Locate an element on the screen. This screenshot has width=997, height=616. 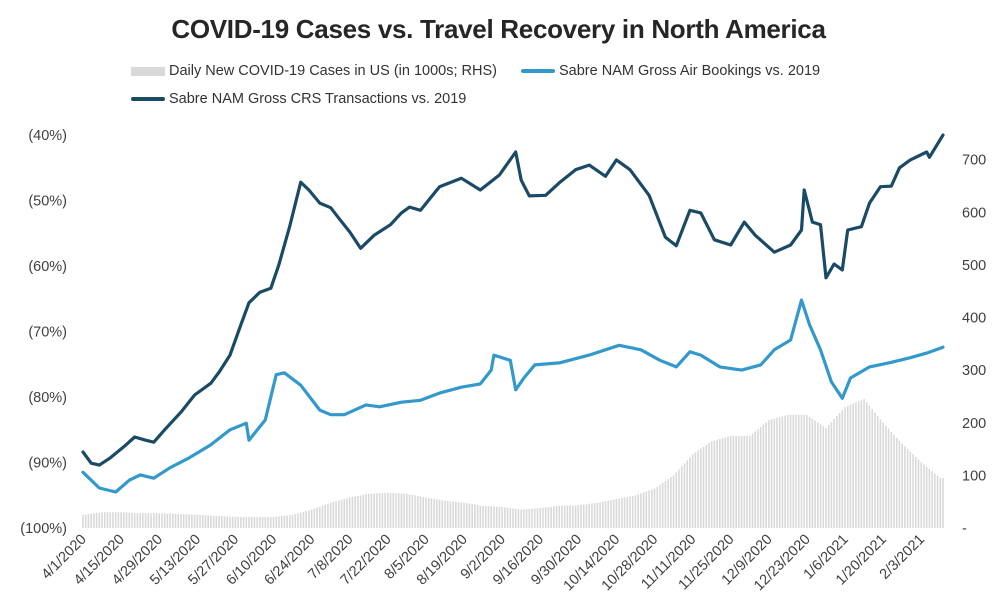
y-right-tick-label: 700 is located at coordinates (974, 161).